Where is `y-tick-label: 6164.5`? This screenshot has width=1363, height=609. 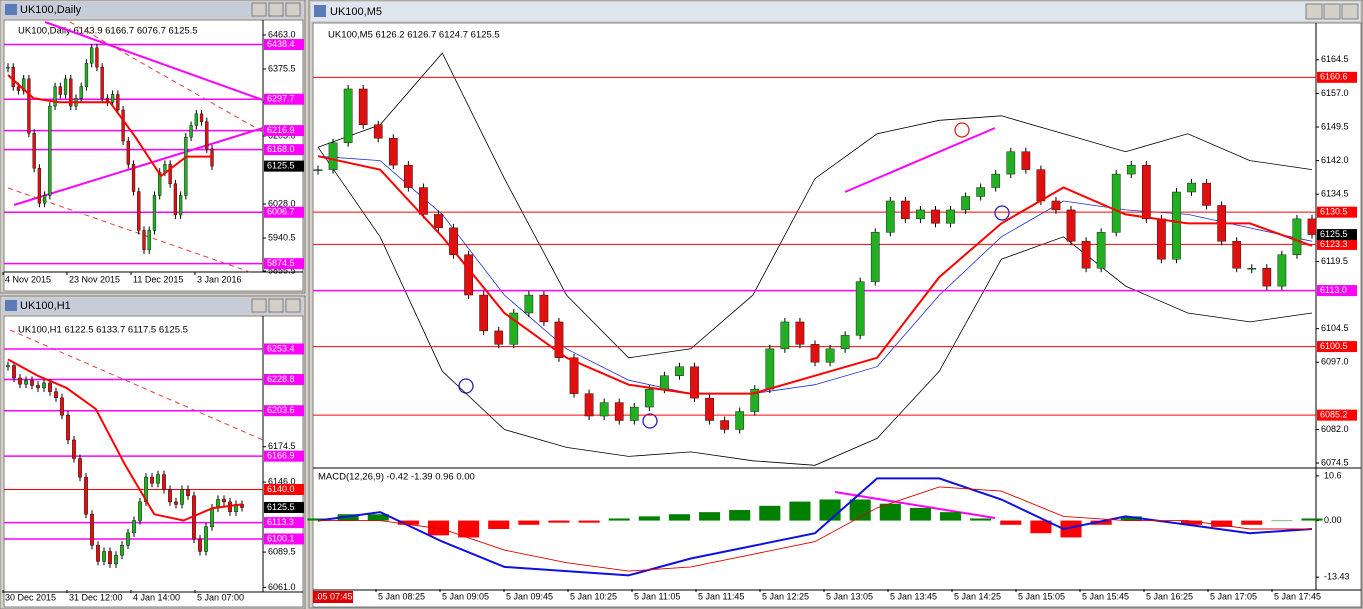 y-tick-label: 6164.5 is located at coordinates (1335, 59).